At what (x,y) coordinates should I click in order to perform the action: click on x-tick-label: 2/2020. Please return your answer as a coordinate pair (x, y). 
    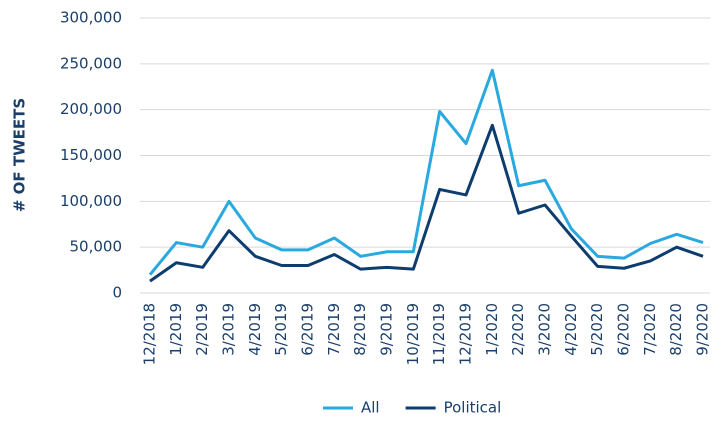
    Looking at the image, I should click on (518, 329).